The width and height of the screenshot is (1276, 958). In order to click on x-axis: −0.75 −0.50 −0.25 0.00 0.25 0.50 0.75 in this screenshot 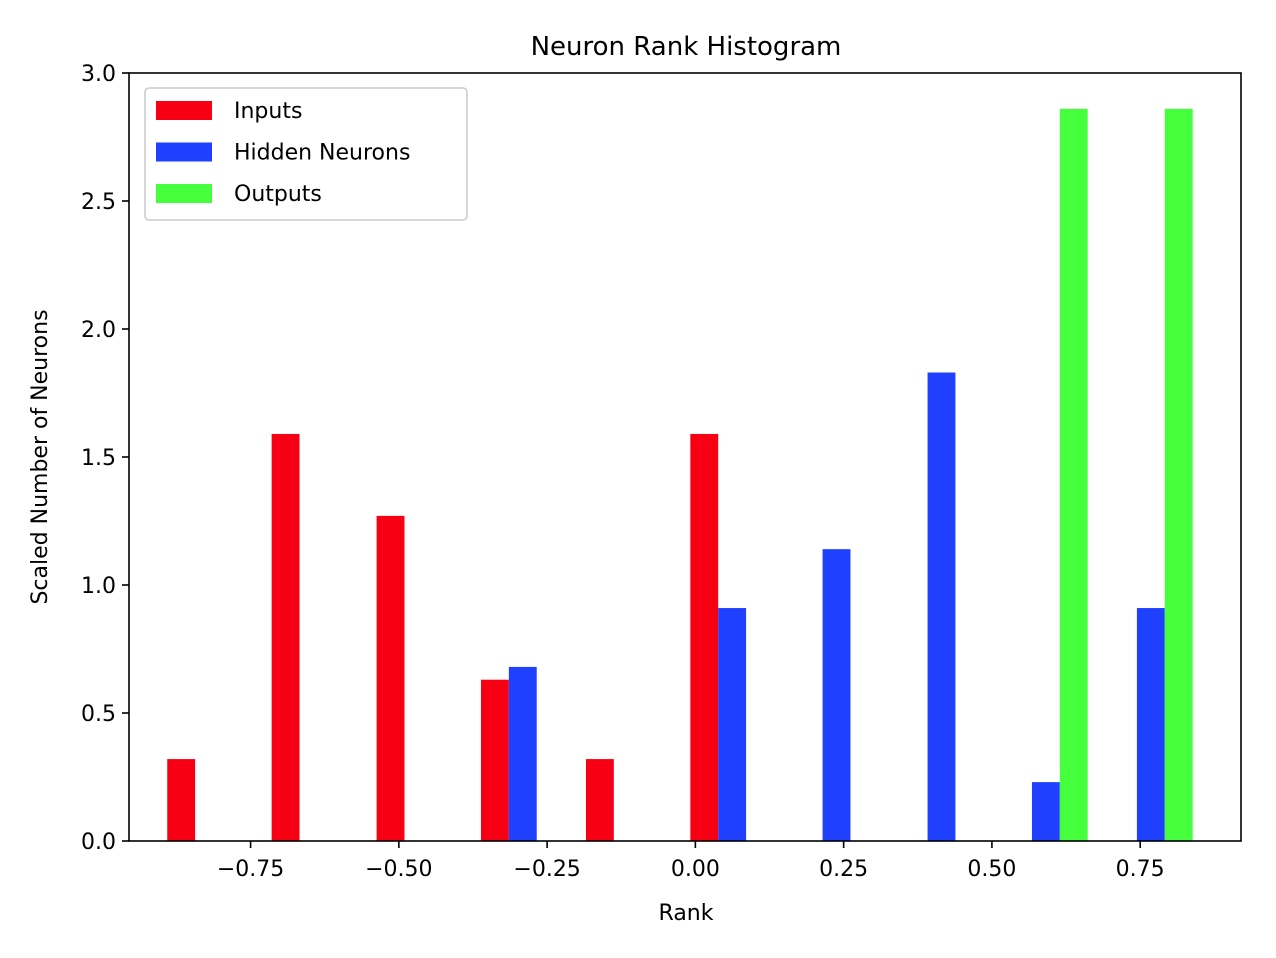, I will do `click(691, 861)`.